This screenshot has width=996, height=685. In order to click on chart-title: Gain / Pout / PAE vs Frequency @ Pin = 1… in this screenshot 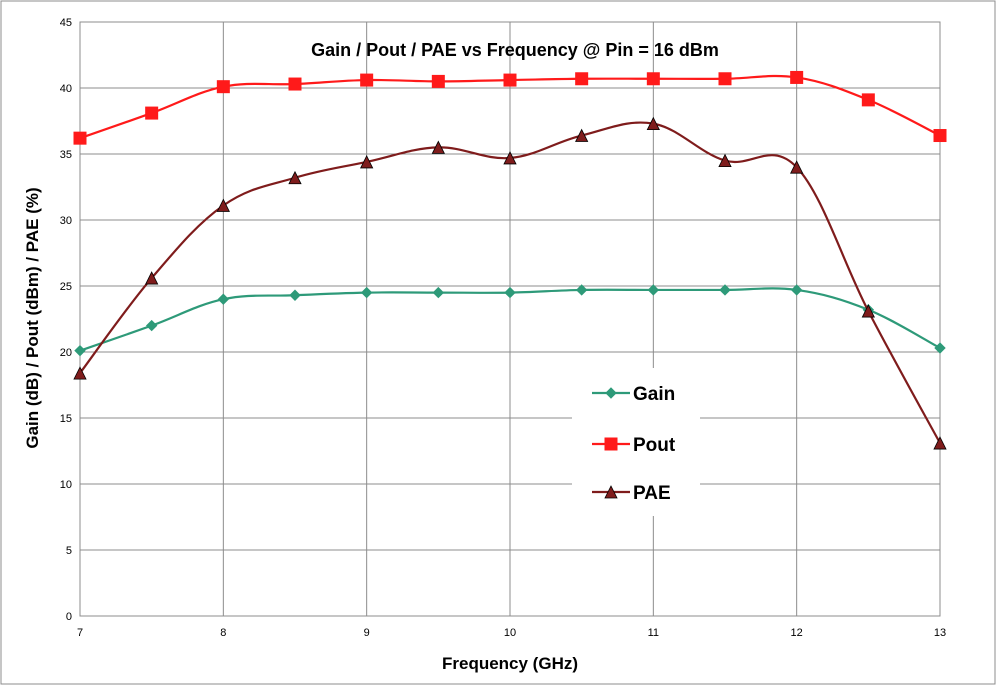, I will do `click(515, 50)`.